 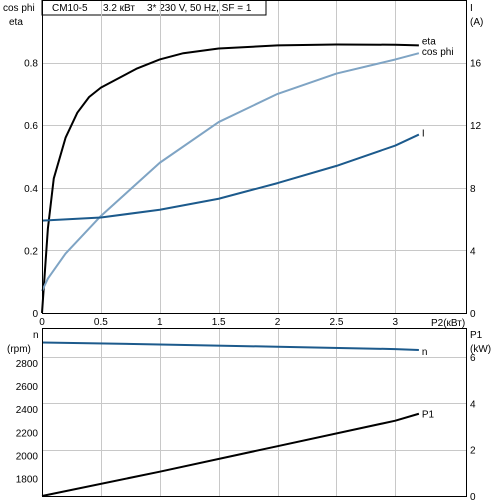 I want to click on upper-x-axis-label: P2(кВт), so click(x=448, y=323).